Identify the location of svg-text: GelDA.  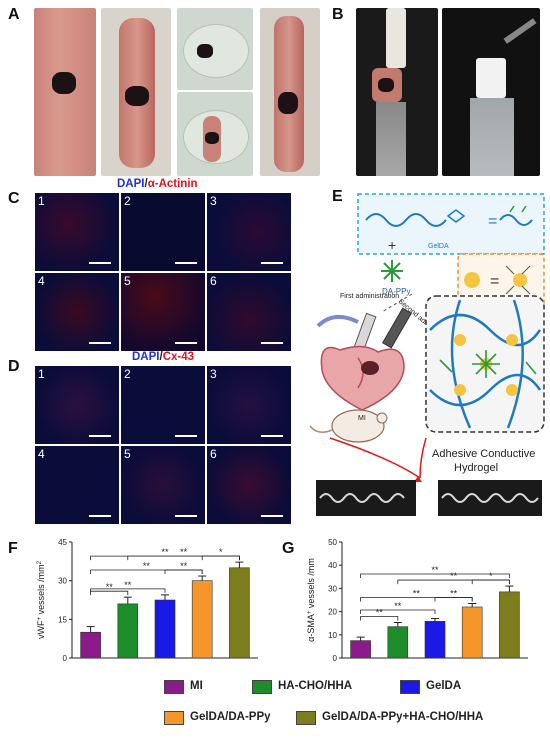
(438, 246).